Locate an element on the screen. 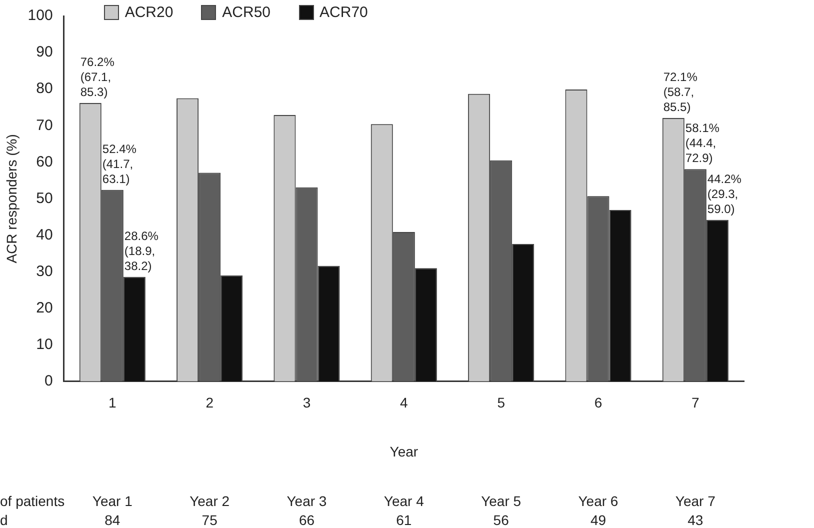 This screenshot has width=814, height=528. text: Year 3 is located at coordinates (307, 501).